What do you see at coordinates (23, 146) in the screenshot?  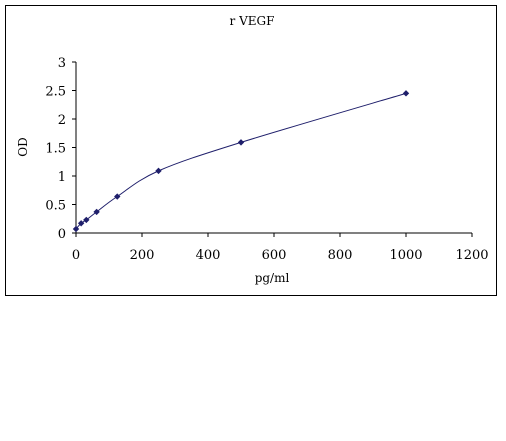 I see `y-axis-title: OD` at bounding box center [23, 146].